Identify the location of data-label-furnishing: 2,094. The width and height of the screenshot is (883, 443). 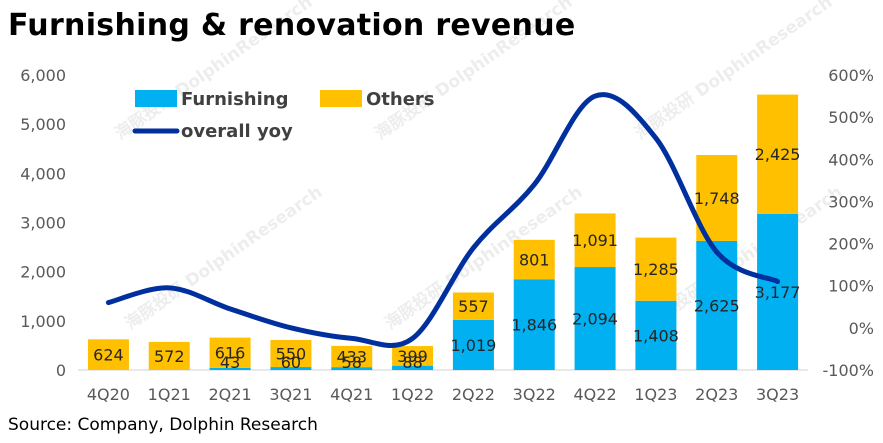
(595, 319).